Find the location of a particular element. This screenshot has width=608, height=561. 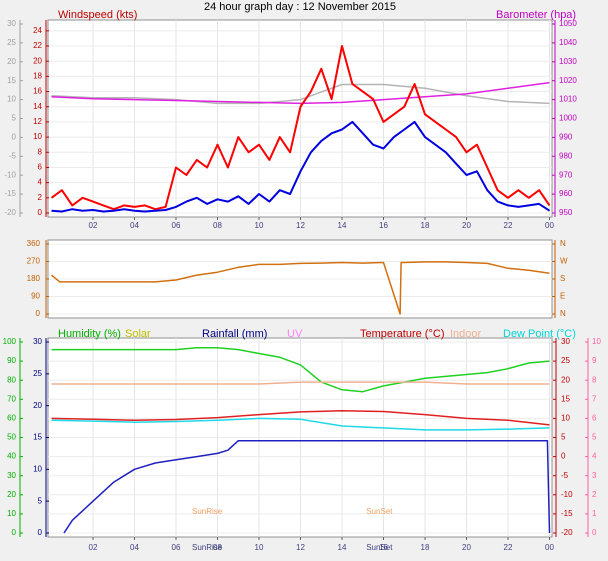

legend-entry: Rainfall (mm) is located at coordinates (234, 334).